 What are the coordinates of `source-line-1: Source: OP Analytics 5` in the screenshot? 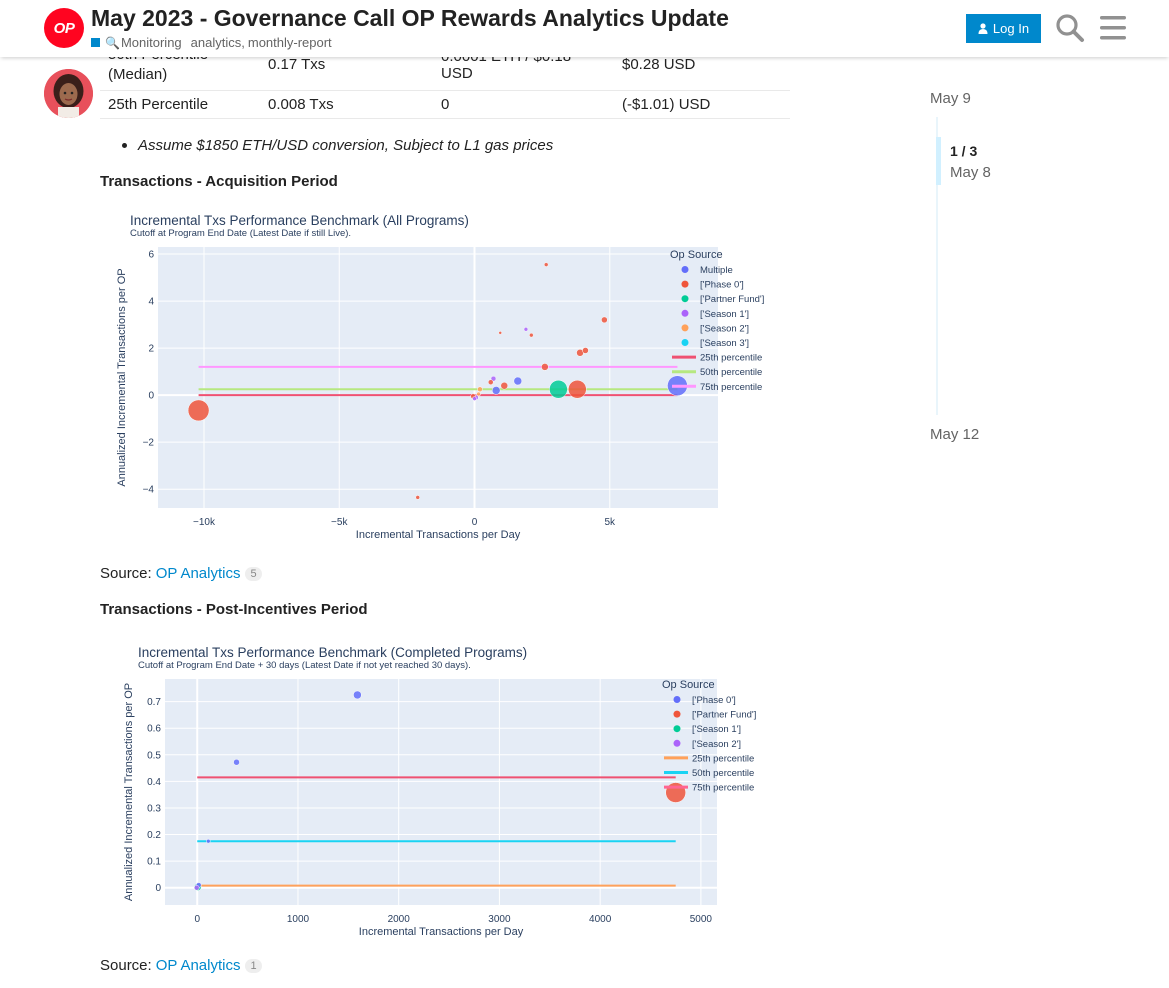 It's located at (181, 573).